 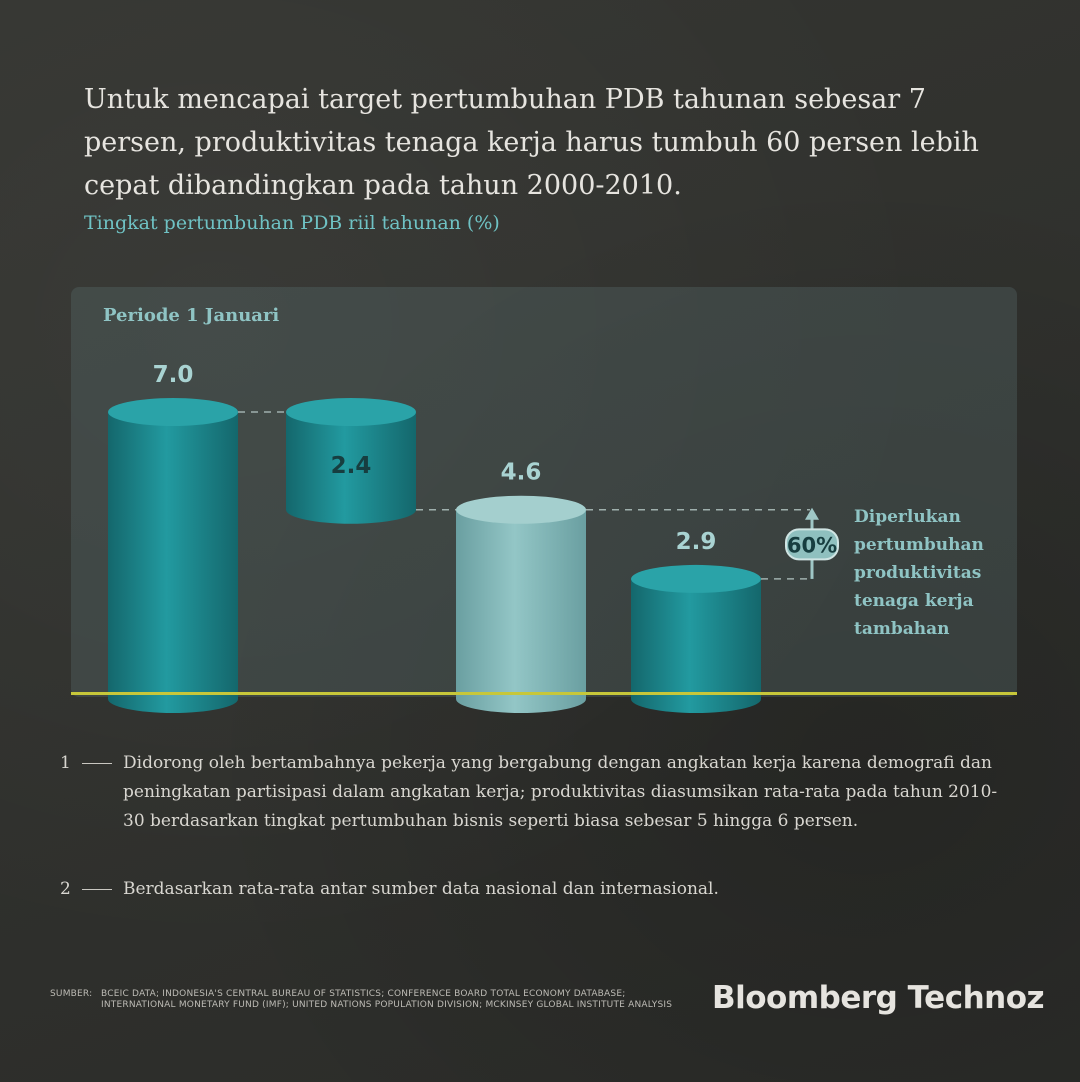 What do you see at coordinates (292, 223) in the screenshot?
I see `chart-subtitle: Tingkat pertumbuhan PDB riil tahunan (%)` at bounding box center [292, 223].